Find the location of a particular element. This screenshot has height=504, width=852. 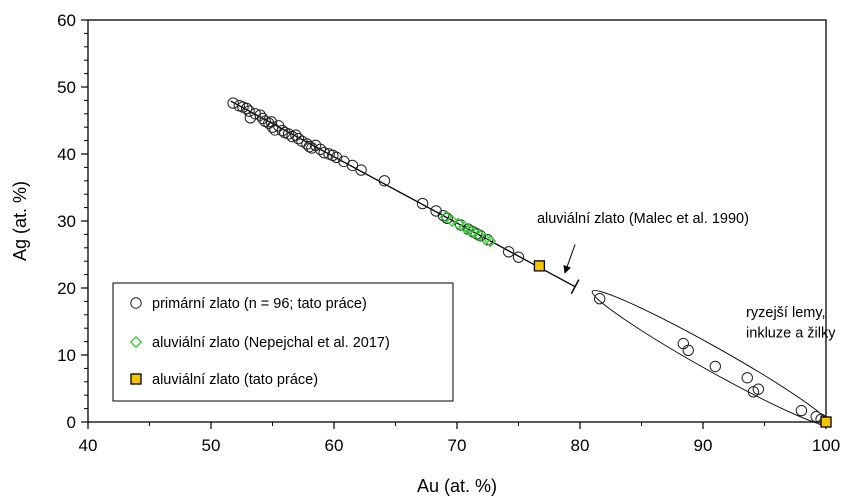

x-tick-label: 70 is located at coordinates (457, 445).